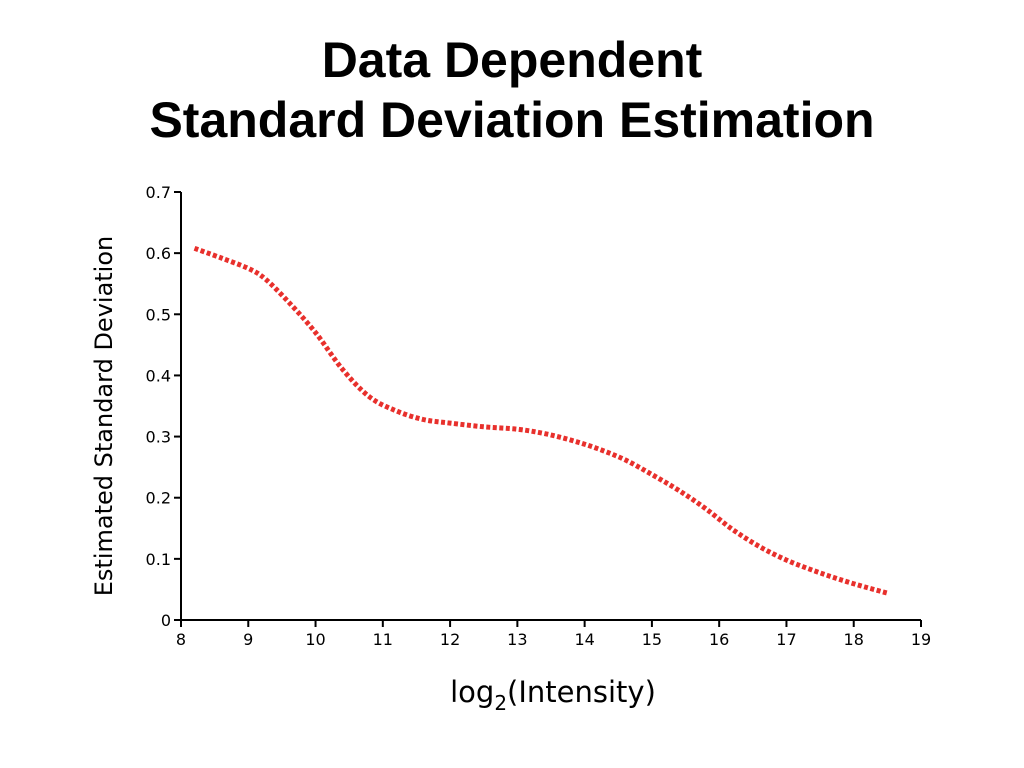 The height and width of the screenshot is (768, 1024). Describe the element at coordinates (786, 639) in the screenshot. I see `x-tick-label: 17` at that location.